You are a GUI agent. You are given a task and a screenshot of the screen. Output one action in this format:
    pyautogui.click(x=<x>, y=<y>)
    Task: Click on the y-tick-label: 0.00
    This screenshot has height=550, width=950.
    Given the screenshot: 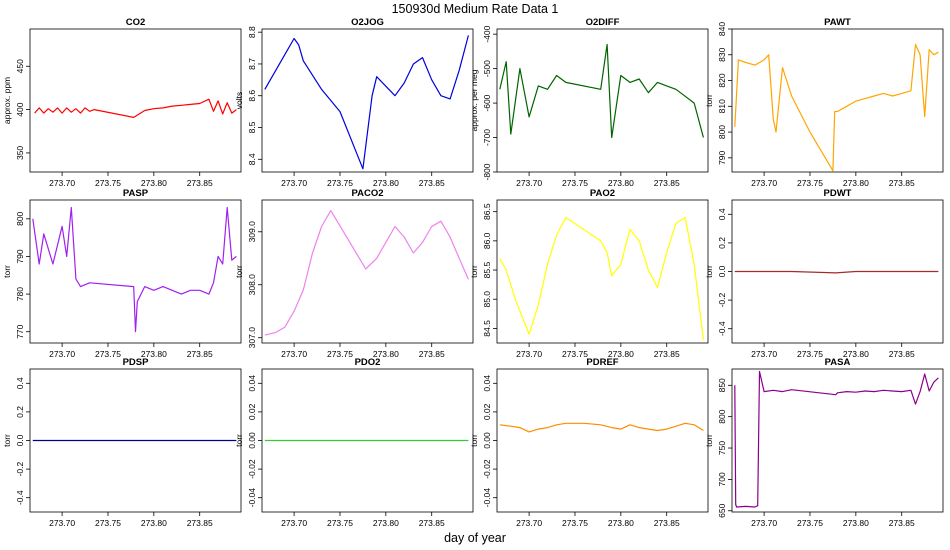 What is the action you would take?
    pyautogui.click(x=252, y=440)
    